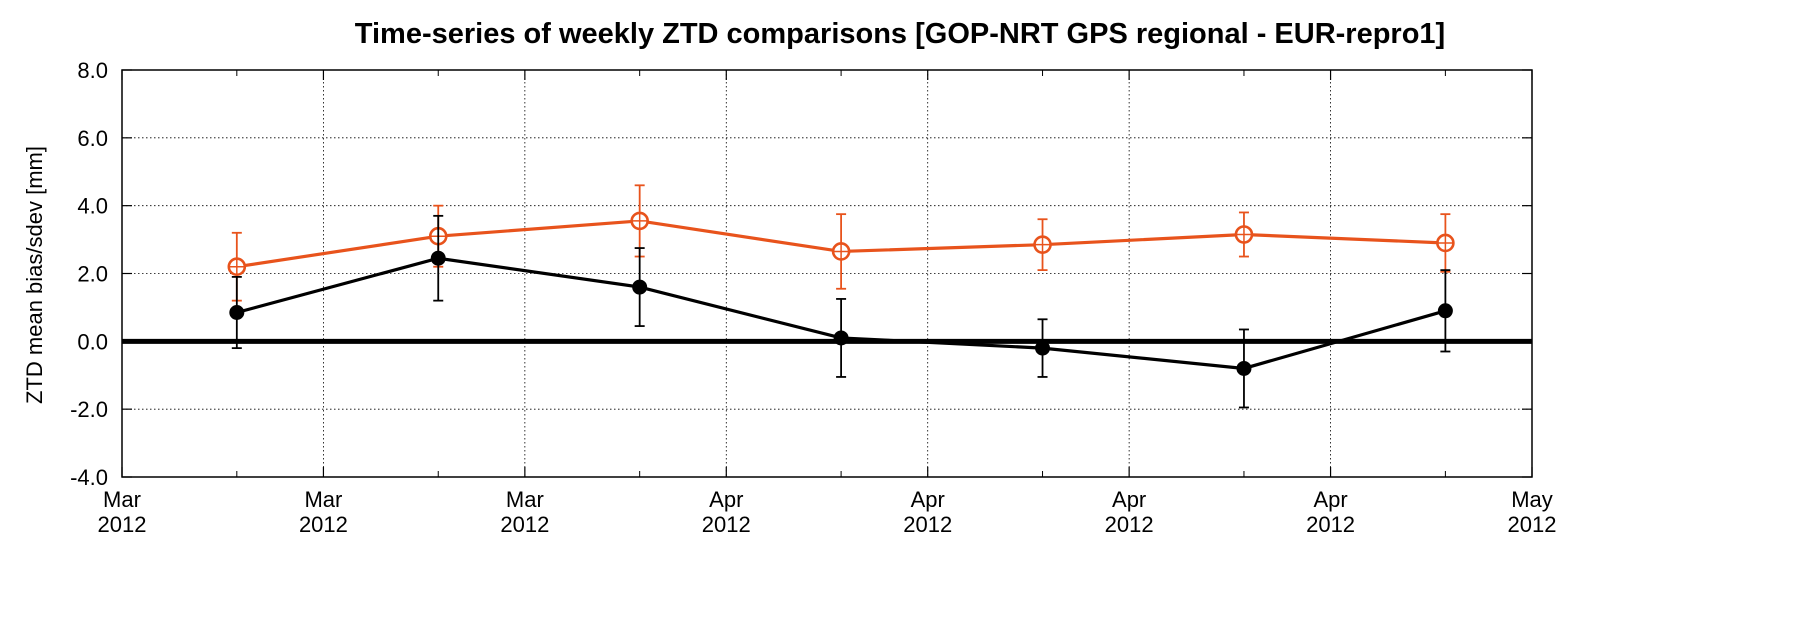 The height and width of the screenshot is (629, 1800). What do you see at coordinates (92, 138) in the screenshot?
I see `y-tick-label: 6.0` at bounding box center [92, 138].